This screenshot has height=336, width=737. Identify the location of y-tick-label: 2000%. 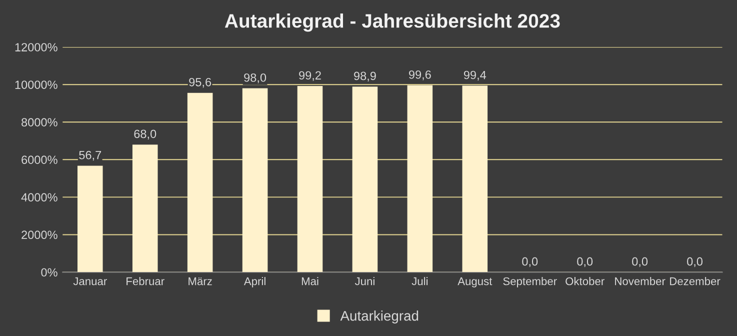
(40, 235).